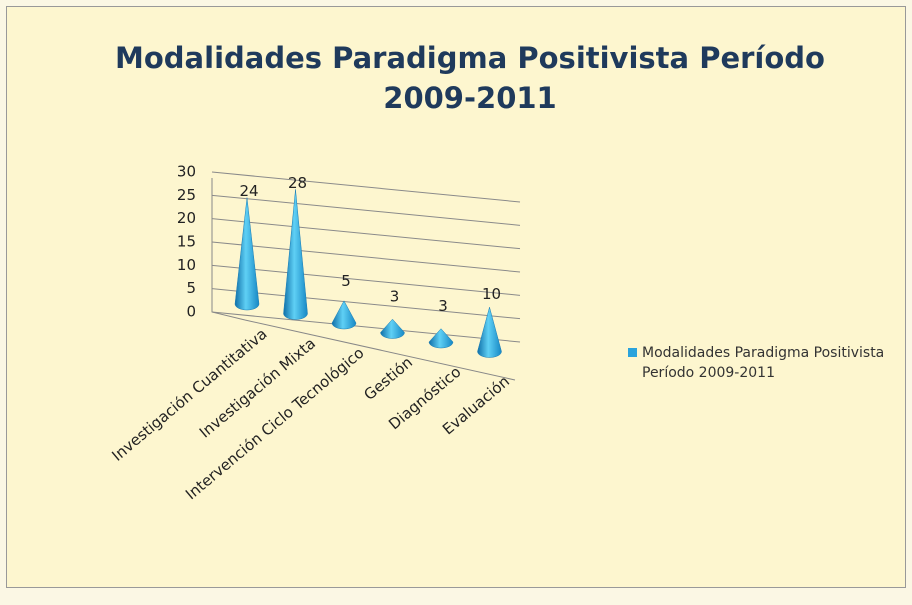  I want to click on data-label: 5, so click(346, 281).